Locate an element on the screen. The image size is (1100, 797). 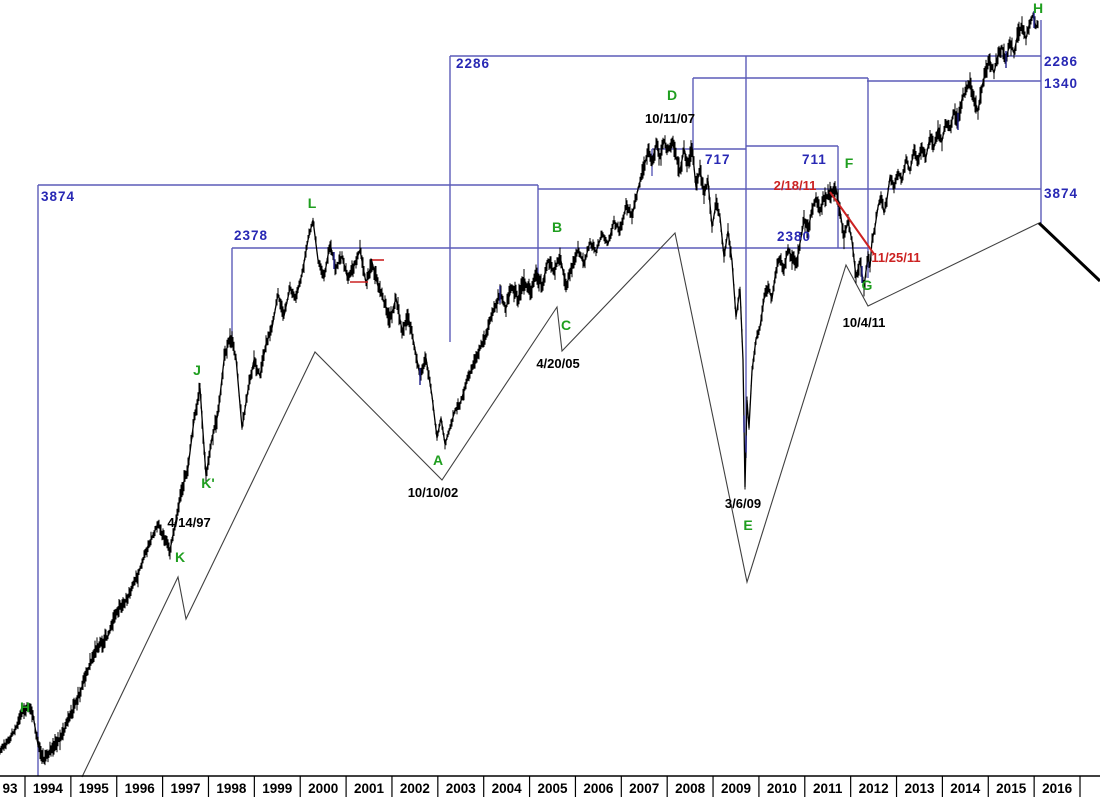
price-level-label: 2380 is located at coordinates (794, 236).